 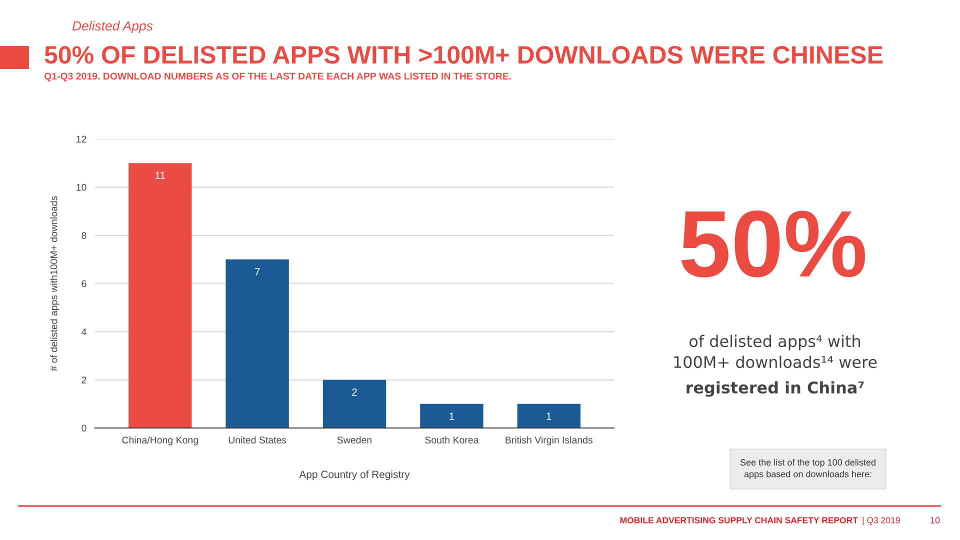 What do you see at coordinates (84, 235) in the screenshot?
I see `y-tick-label: 8` at bounding box center [84, 235].